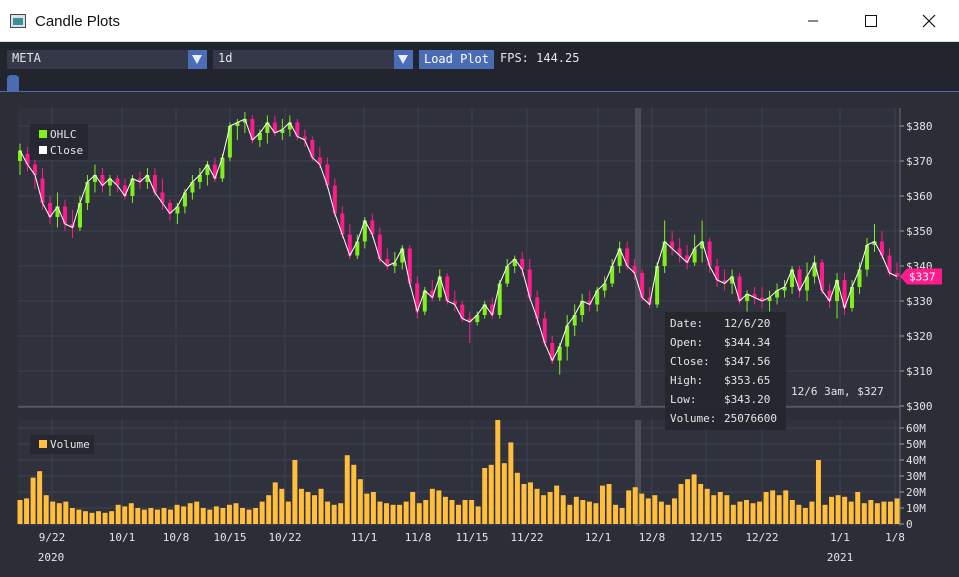  What do you see at coordinates (59, 142) in the screenshot?
I see `price-legend: OHLC Close` at bounding box center [59, 142].